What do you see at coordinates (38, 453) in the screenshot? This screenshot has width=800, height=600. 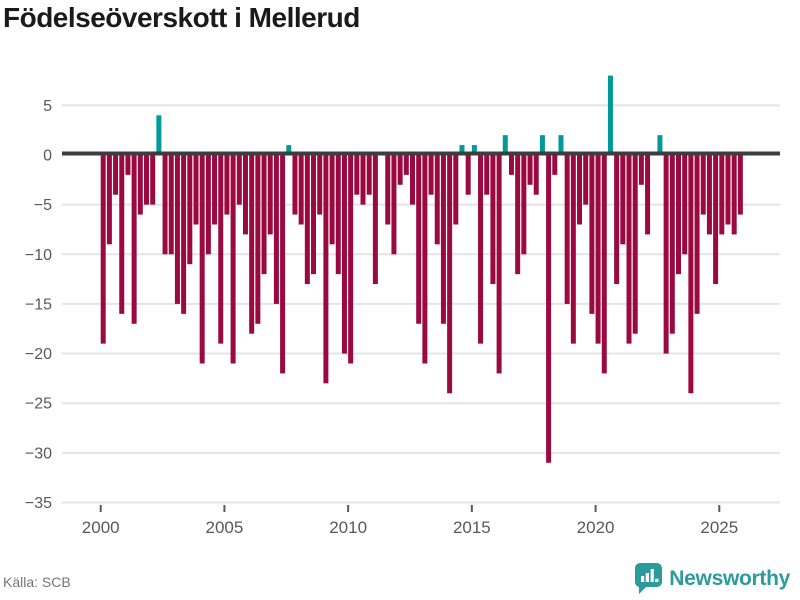 I see `y-tick-label: −30` at bounding box center [38, 453].